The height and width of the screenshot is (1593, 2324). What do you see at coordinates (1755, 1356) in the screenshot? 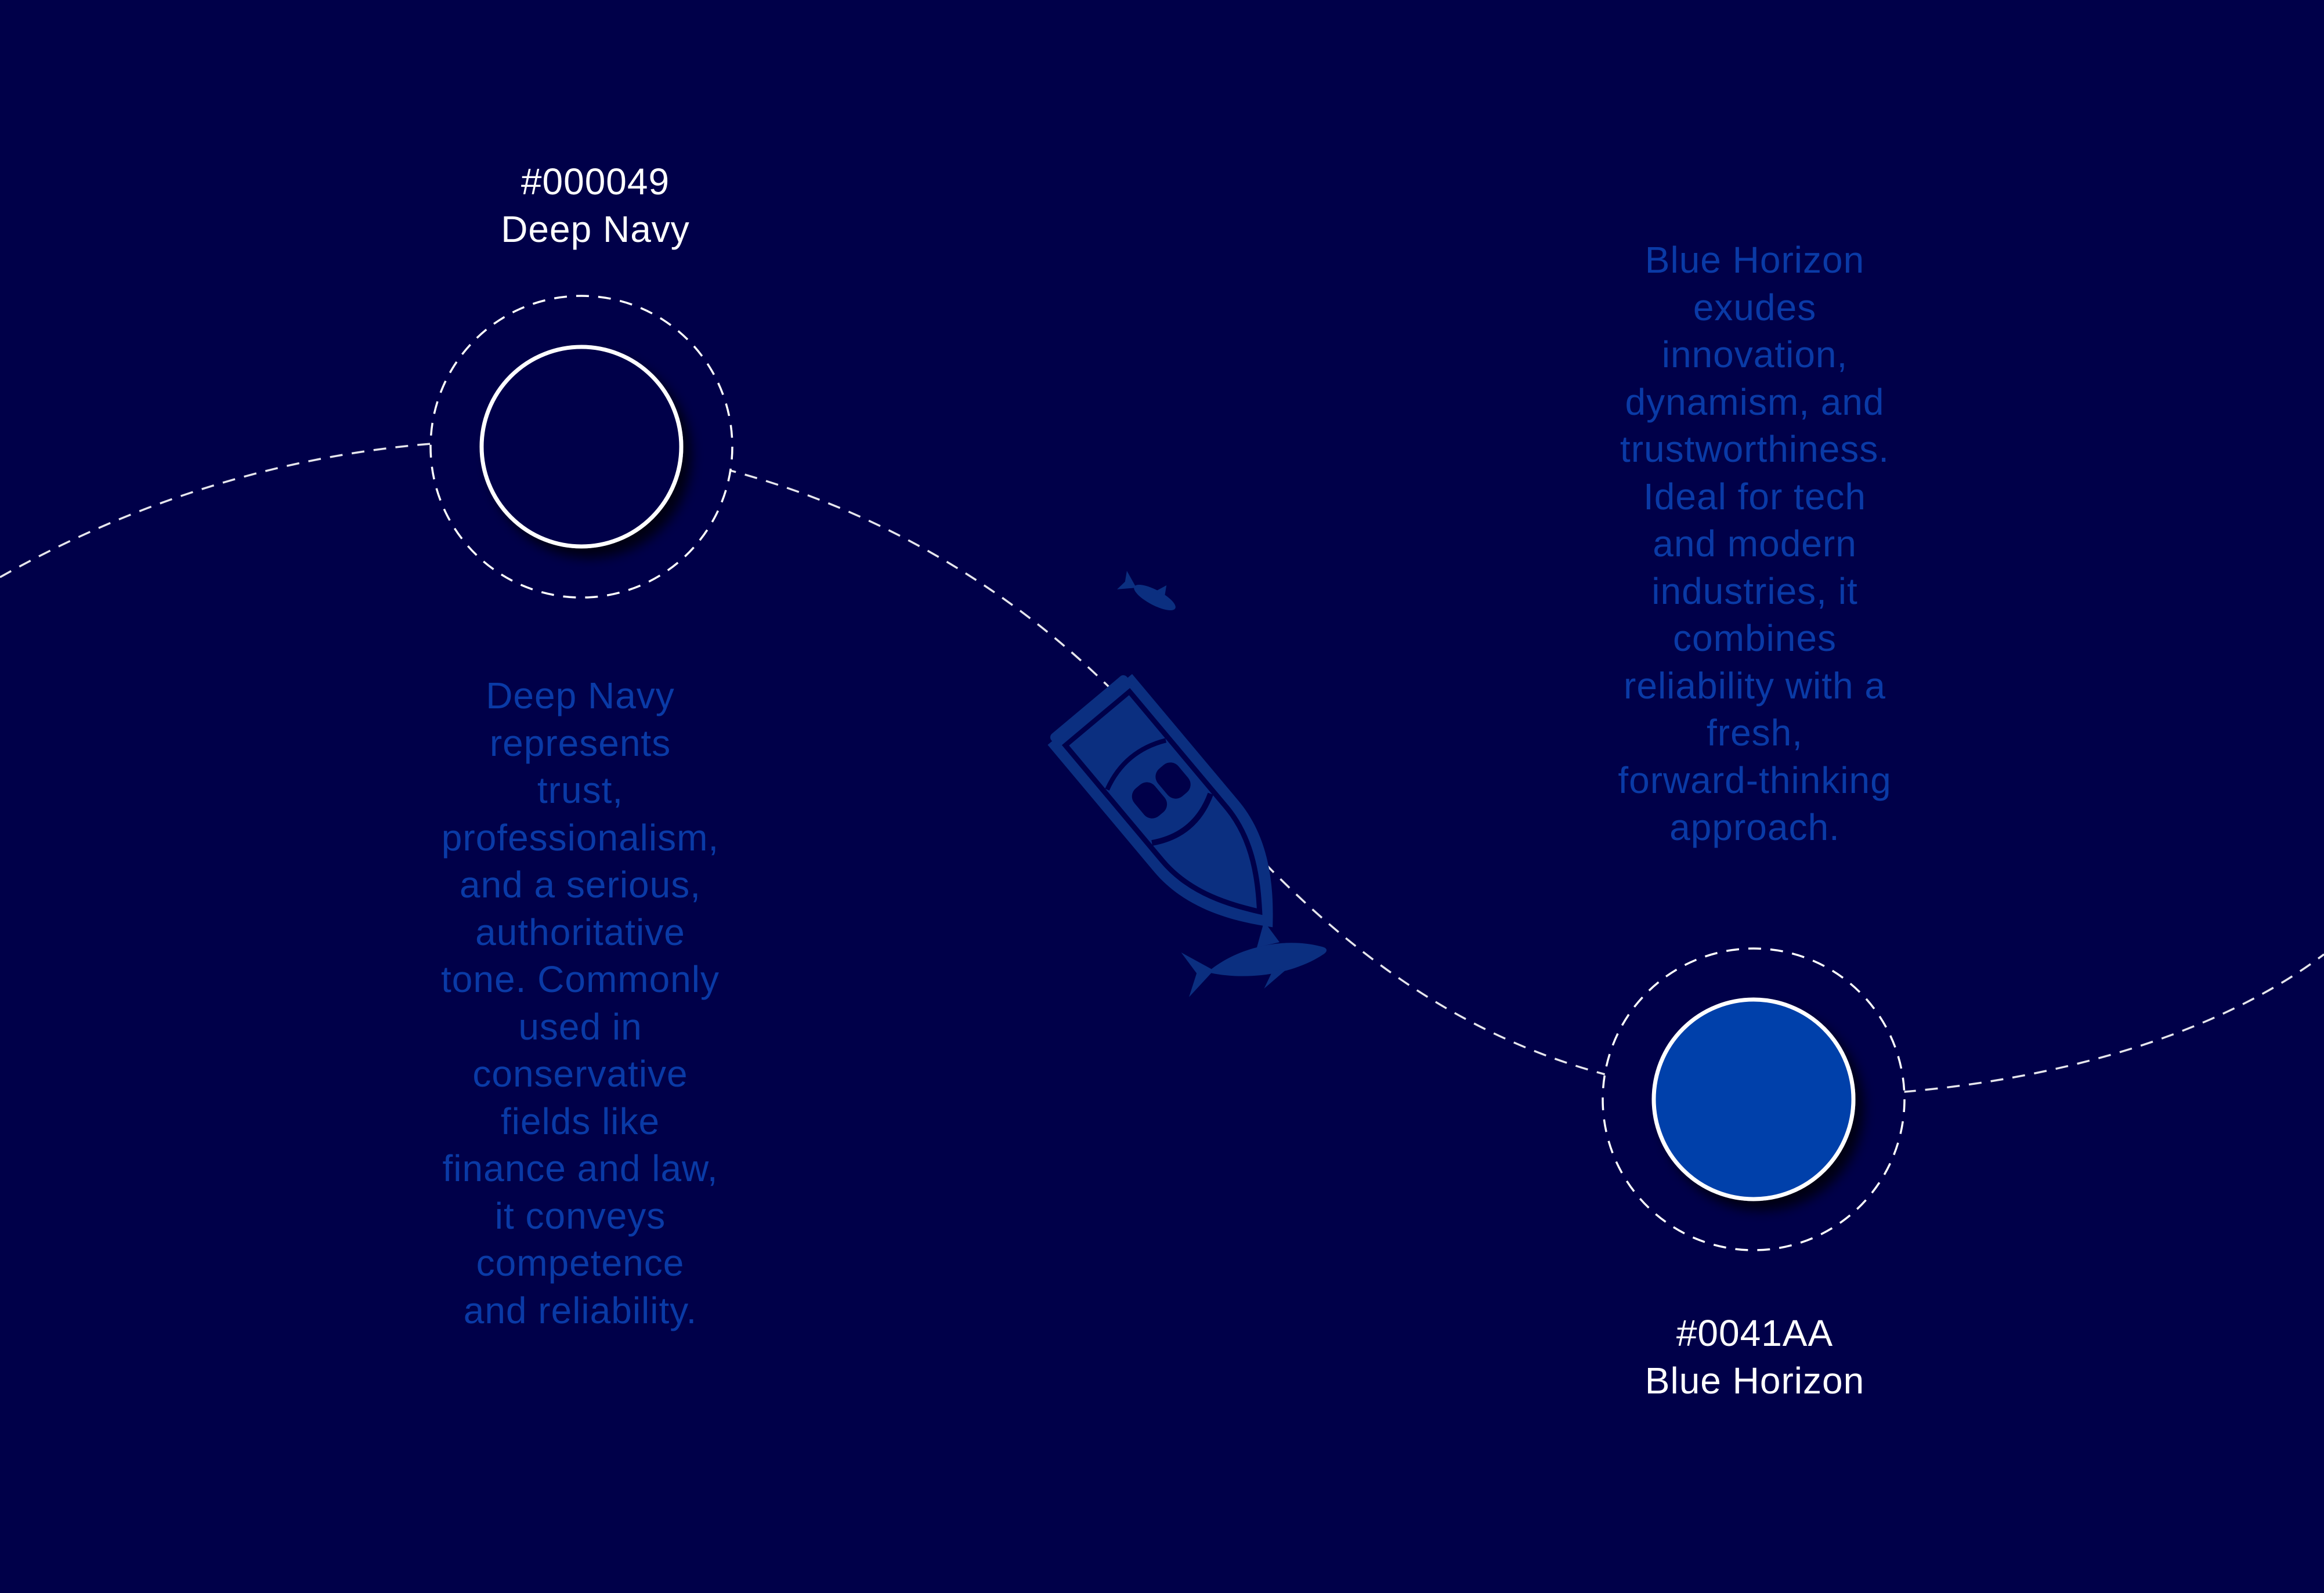
I see `blue-horizon-label: #0041AA Blue Horizon` at bounding box center [1755, 1356].